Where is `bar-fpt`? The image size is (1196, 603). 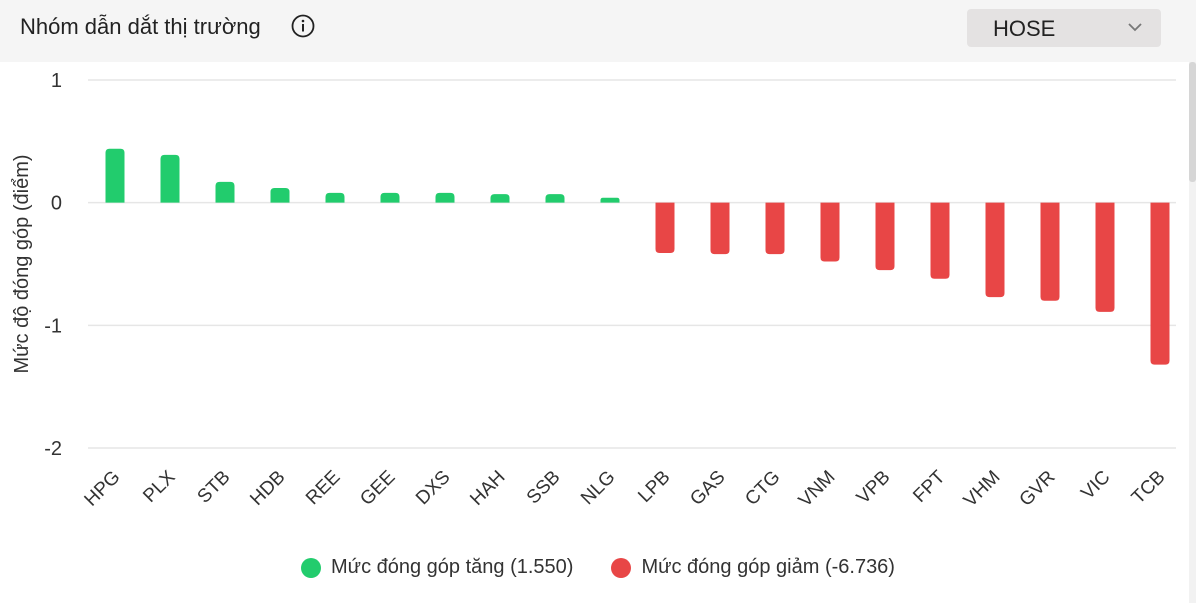 bar-fpt is located at coordinates (940, 240).